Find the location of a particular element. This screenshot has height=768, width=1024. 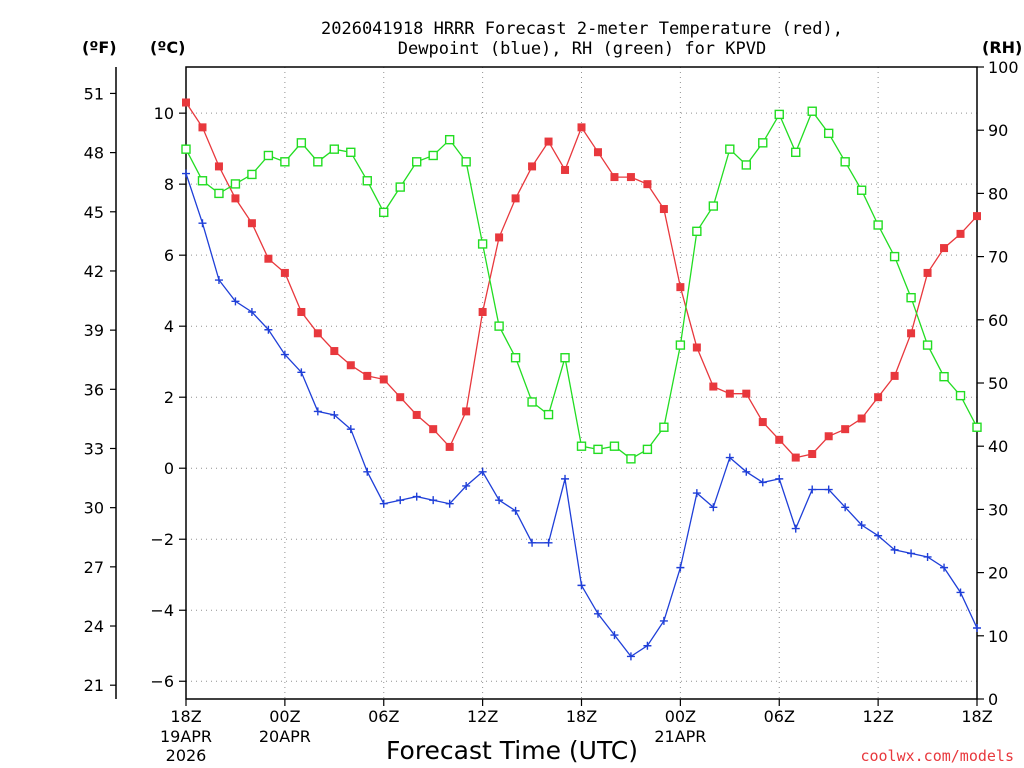

x-tick-label: 12Z is located at coordinates (877, 716).